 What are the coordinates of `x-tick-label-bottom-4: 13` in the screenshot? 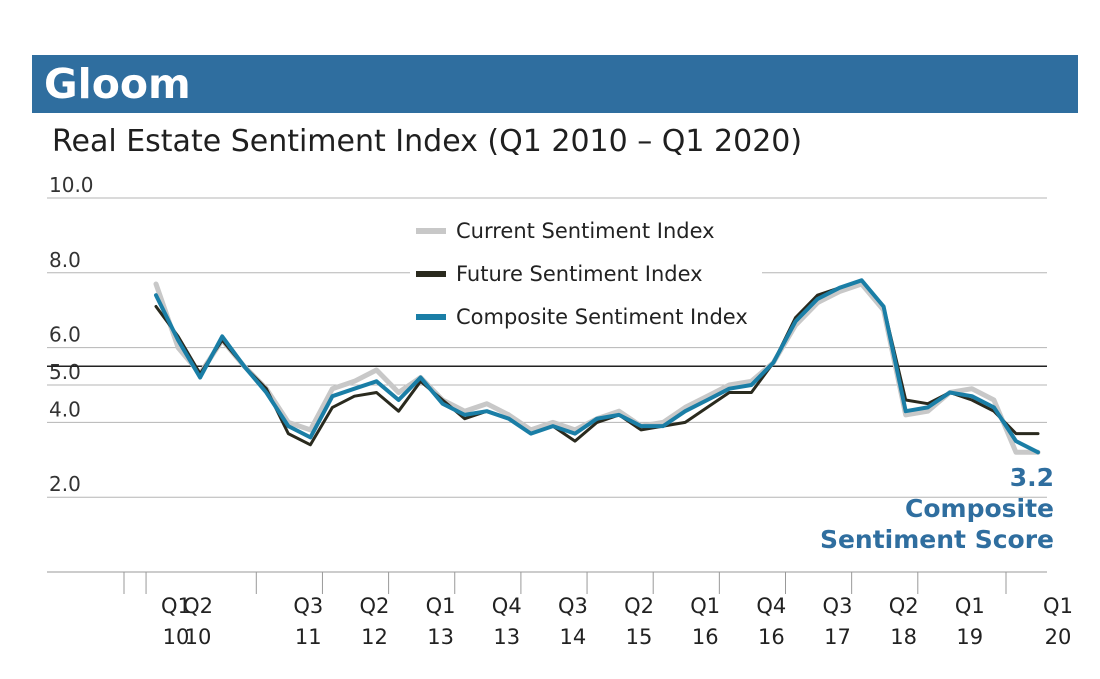 It's located at (440, 637).